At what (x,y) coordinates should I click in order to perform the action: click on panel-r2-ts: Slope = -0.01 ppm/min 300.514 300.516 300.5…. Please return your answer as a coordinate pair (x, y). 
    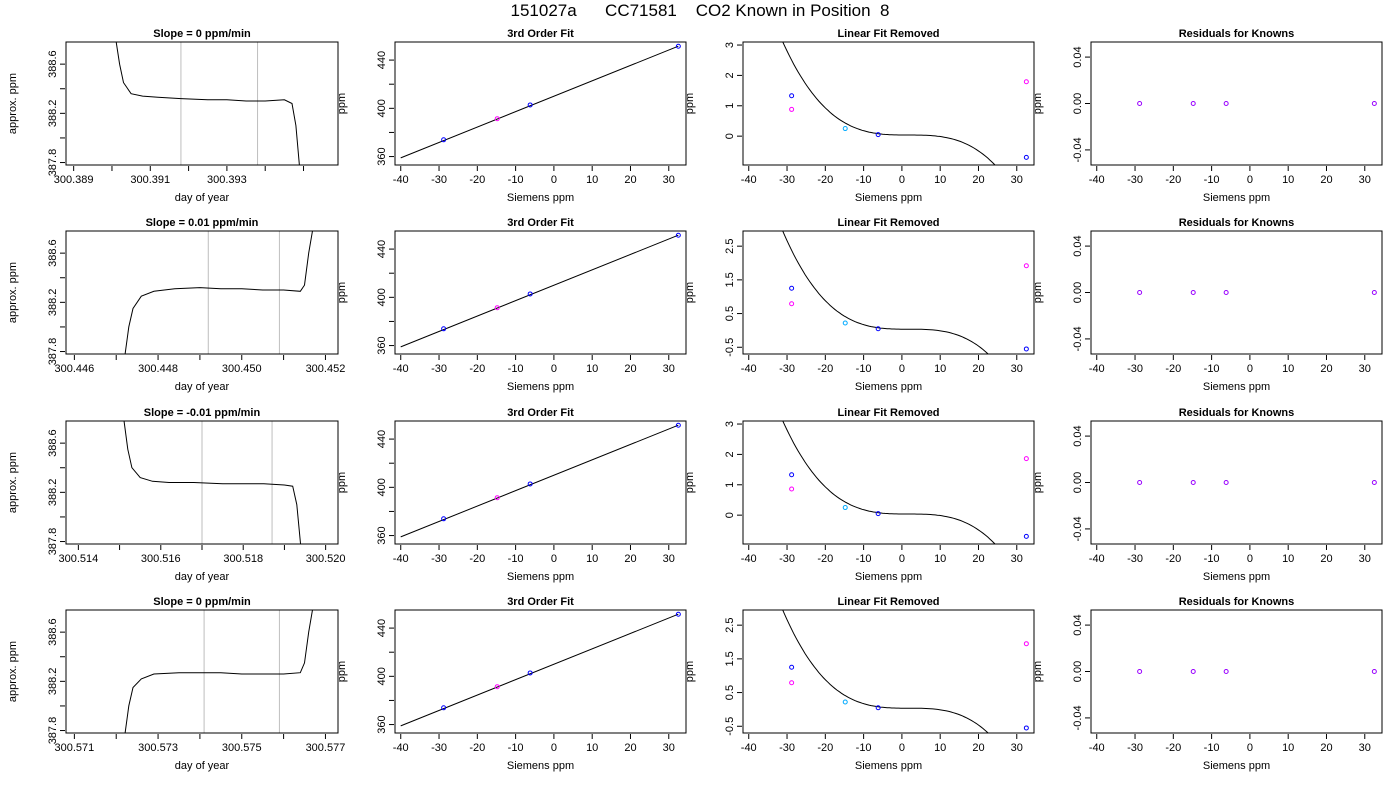
    Looking at the image, I should click on (176, 495).